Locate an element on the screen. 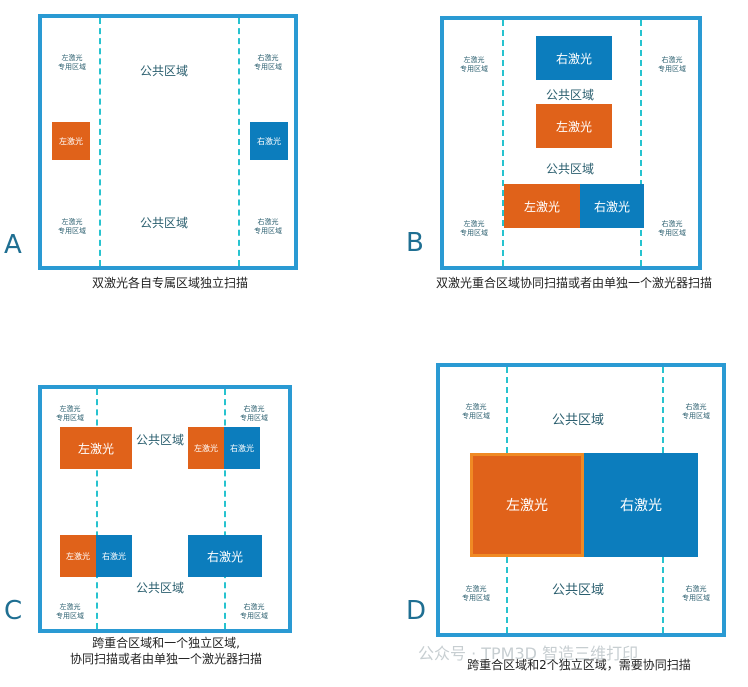 This screenshot has height=687, width=748. panel-a-caption: 双激光各自专属区域独立扫描 is located at coordinates (169, 283).